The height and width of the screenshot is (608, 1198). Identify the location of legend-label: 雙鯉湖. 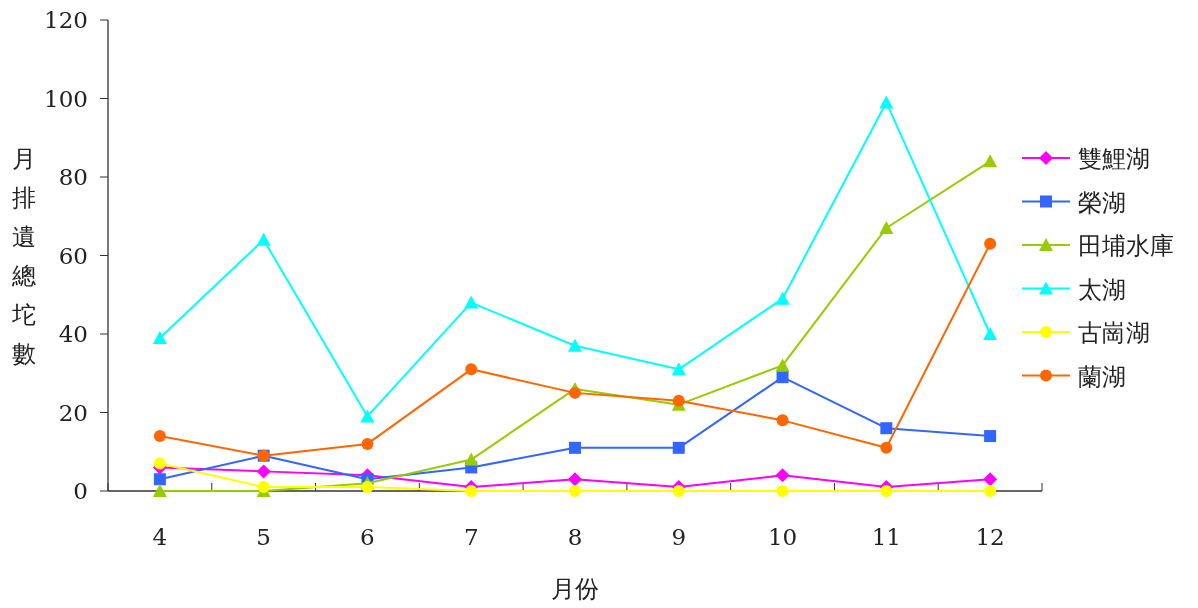
(1114, 159).